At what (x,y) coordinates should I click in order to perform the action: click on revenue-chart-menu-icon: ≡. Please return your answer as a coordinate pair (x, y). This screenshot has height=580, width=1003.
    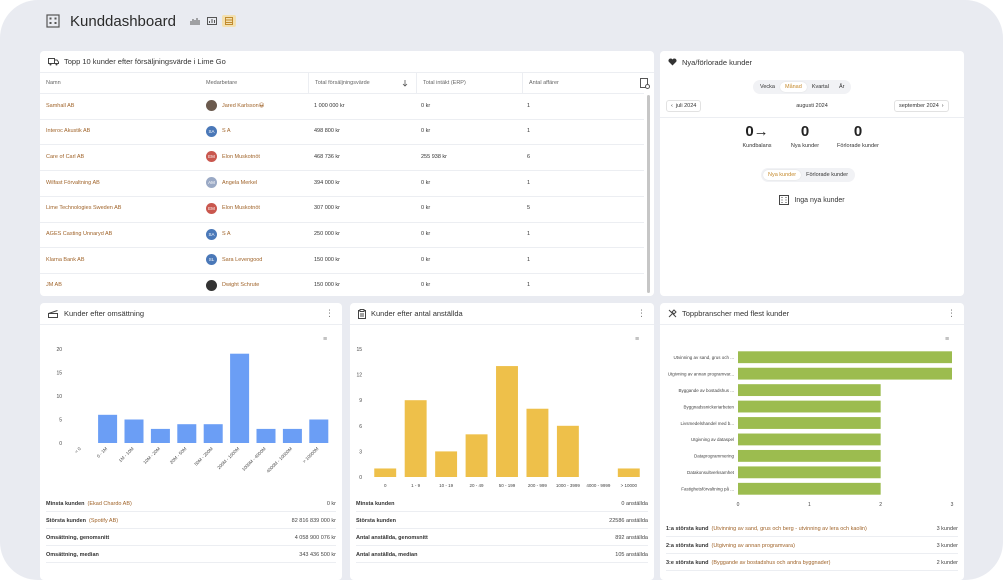
    Looking at the image, I should click on (325, 339).